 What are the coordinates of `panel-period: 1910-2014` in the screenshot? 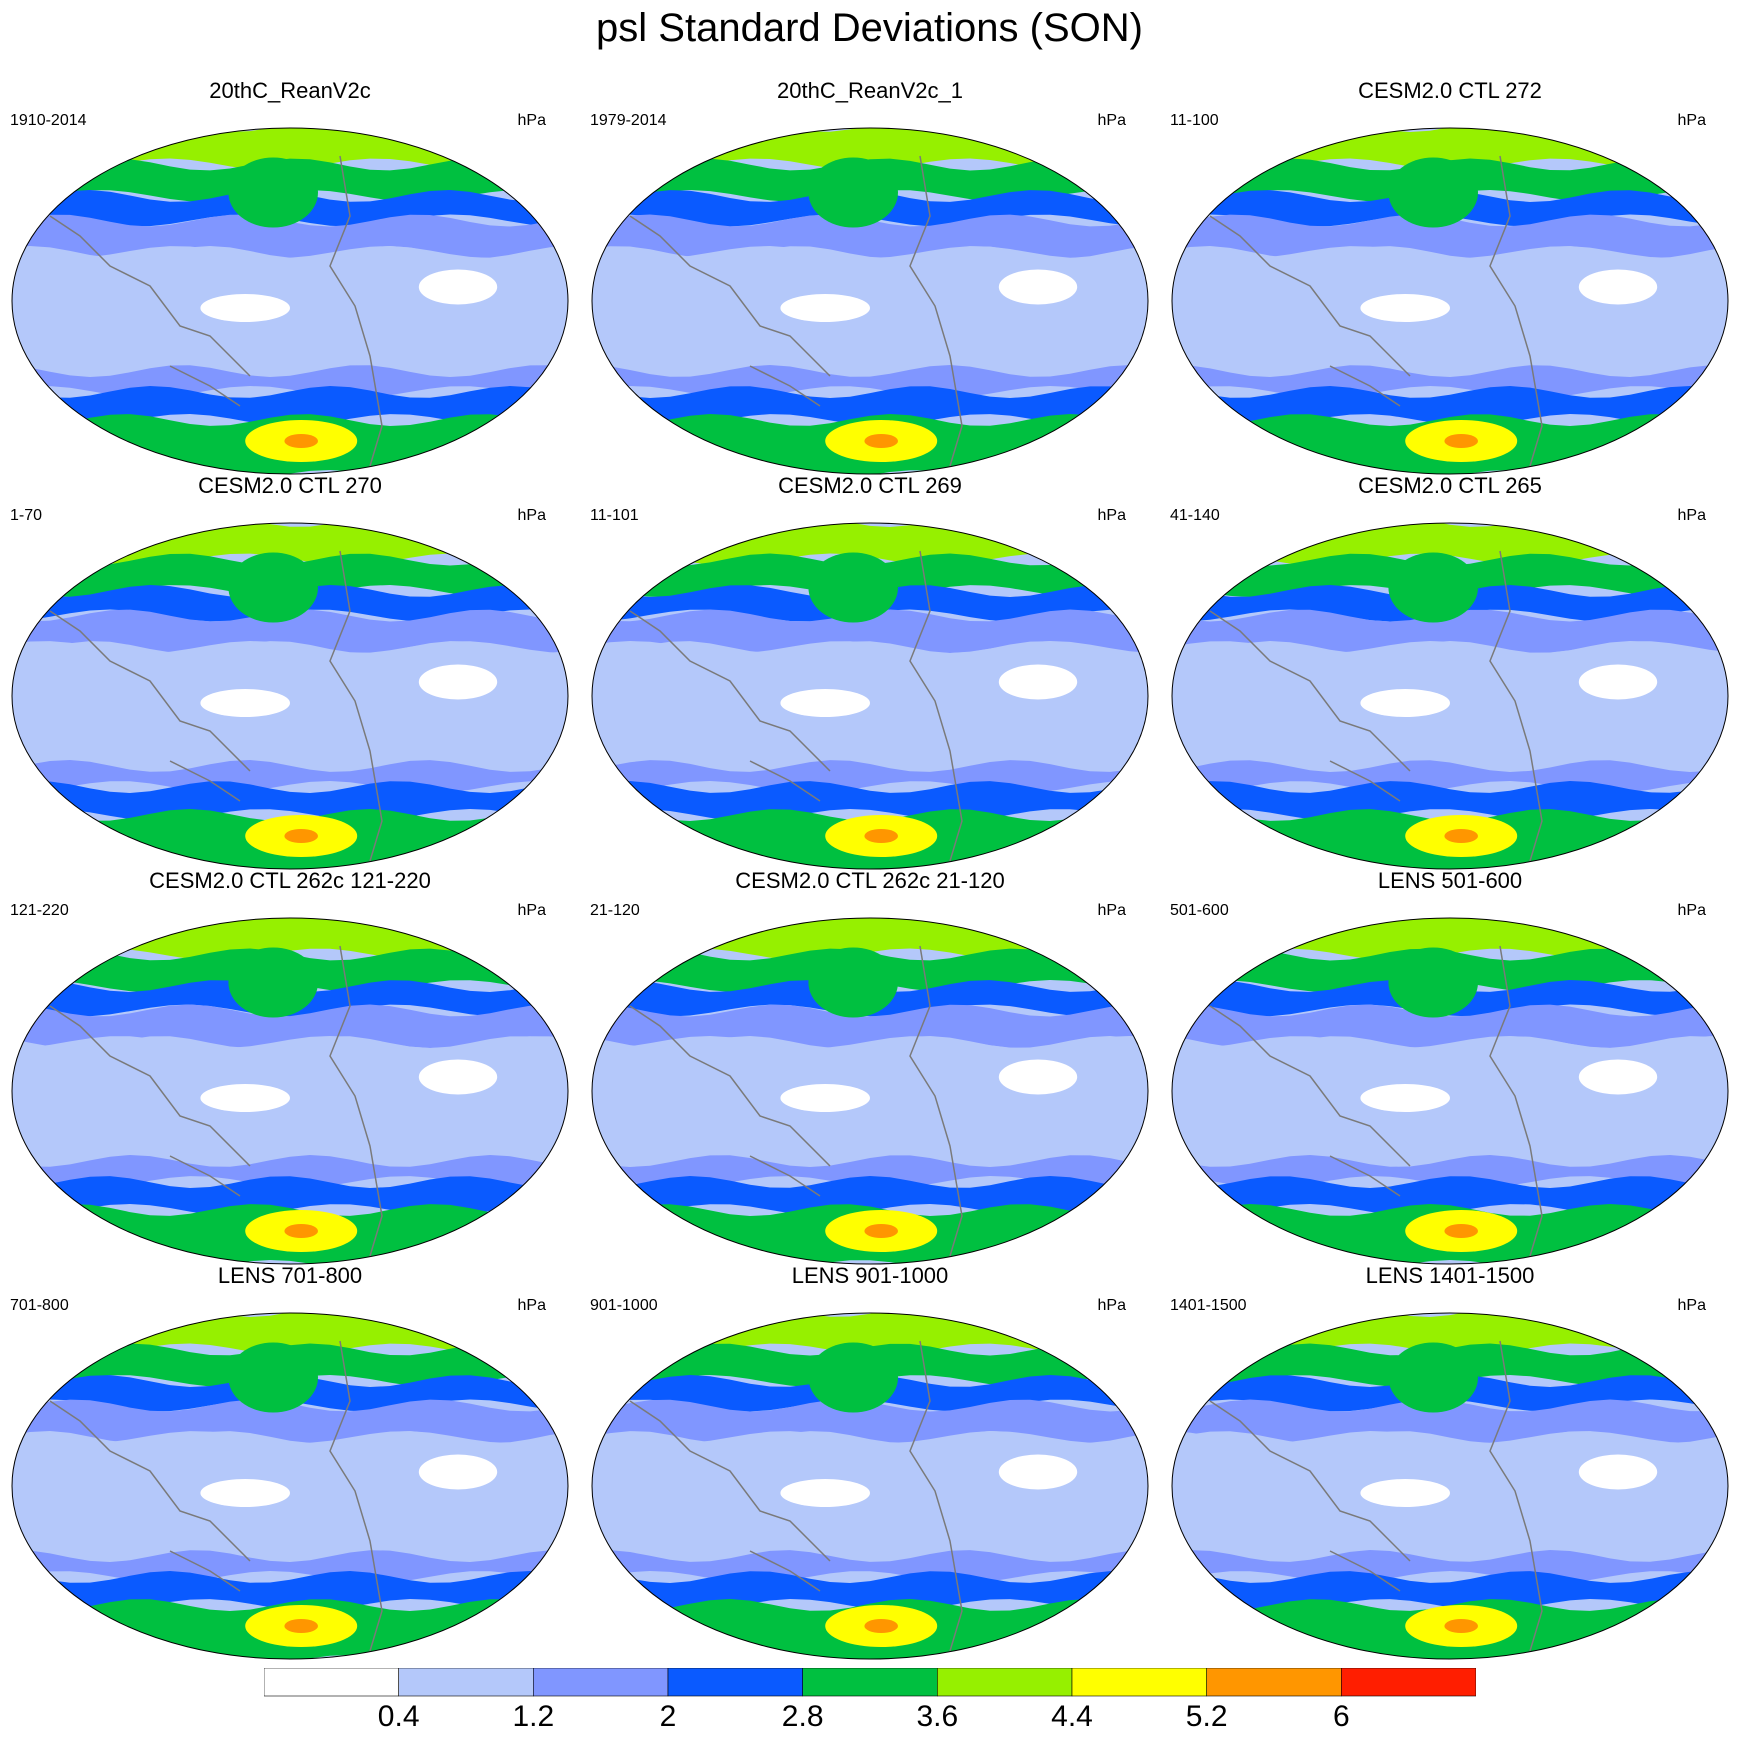 It's located at (48, 120).